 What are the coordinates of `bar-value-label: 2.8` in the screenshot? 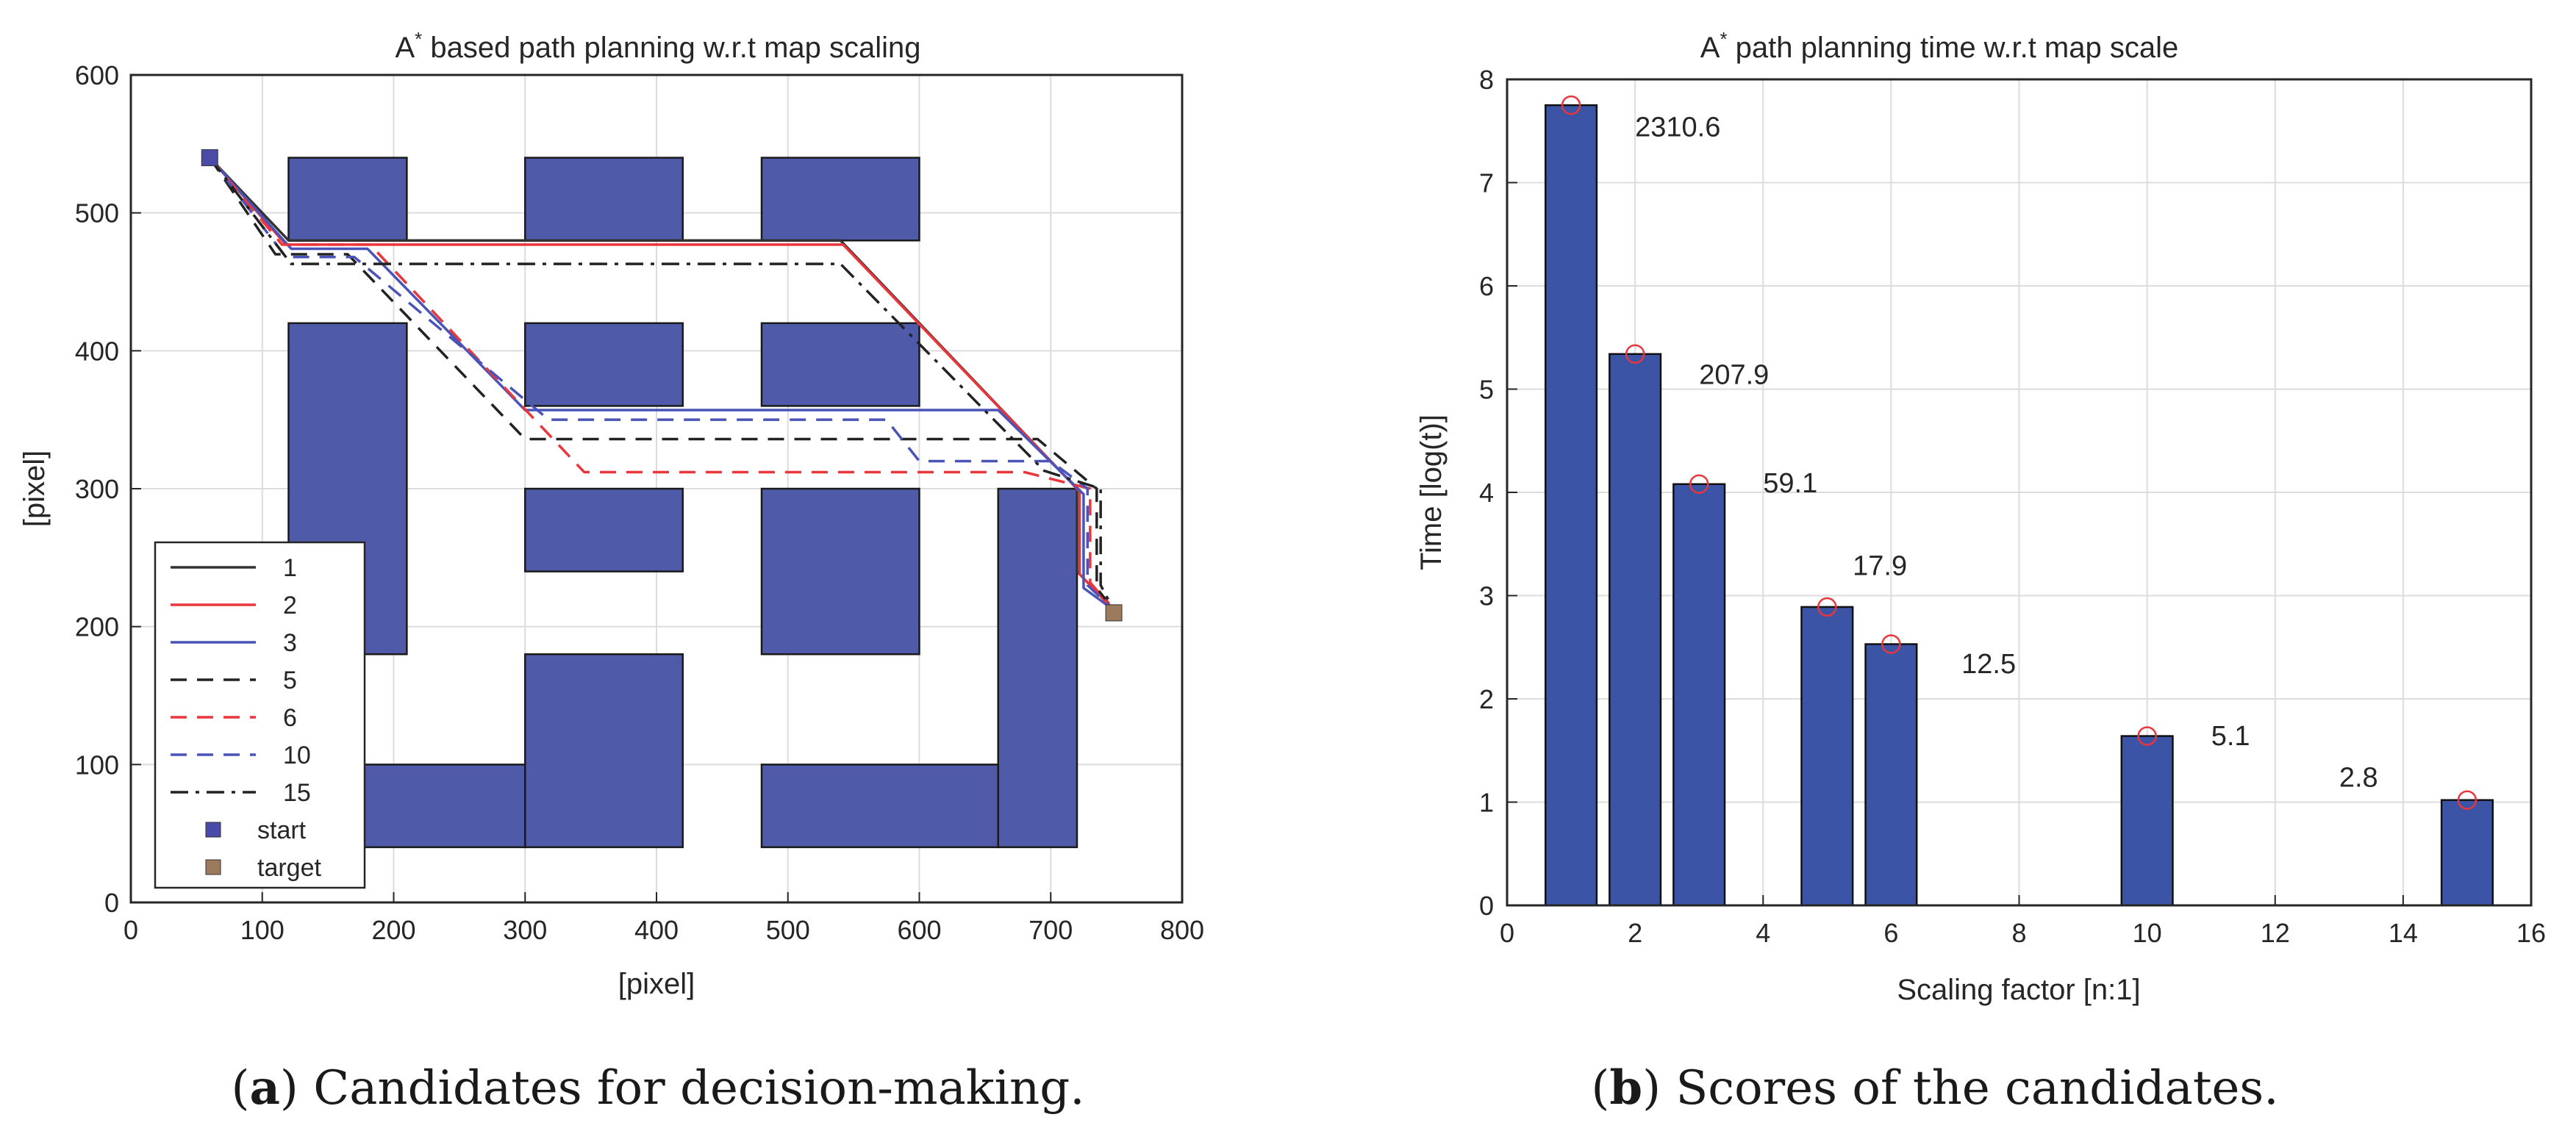 It's located at (2358, 777).